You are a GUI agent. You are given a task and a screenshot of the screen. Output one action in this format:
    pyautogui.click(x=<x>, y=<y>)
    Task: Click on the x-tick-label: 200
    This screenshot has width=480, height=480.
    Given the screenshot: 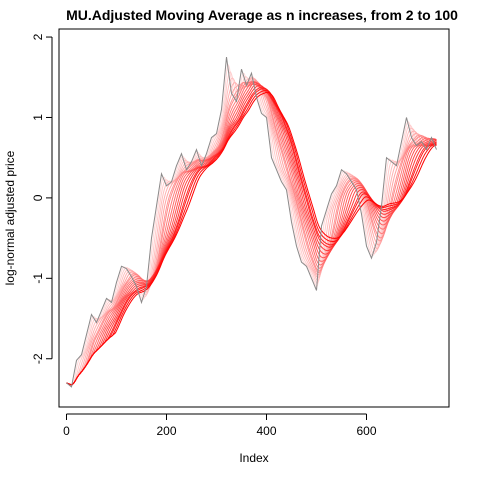 What is the action you would take?
    pyautogui.click(x=166, y=431)
    